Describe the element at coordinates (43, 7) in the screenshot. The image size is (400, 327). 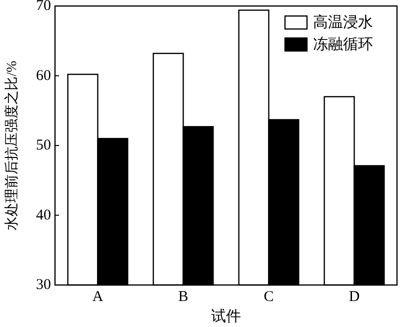
I see `y-tick-label: 70` at that location.